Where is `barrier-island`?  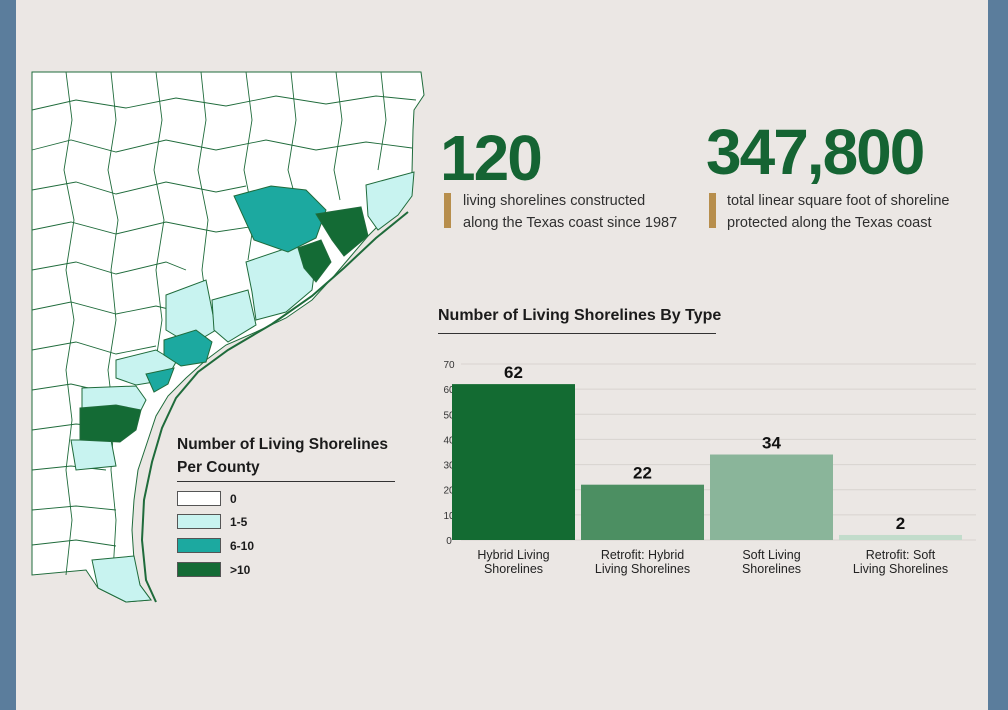 barrier-island is located at coordinates (274, 407).